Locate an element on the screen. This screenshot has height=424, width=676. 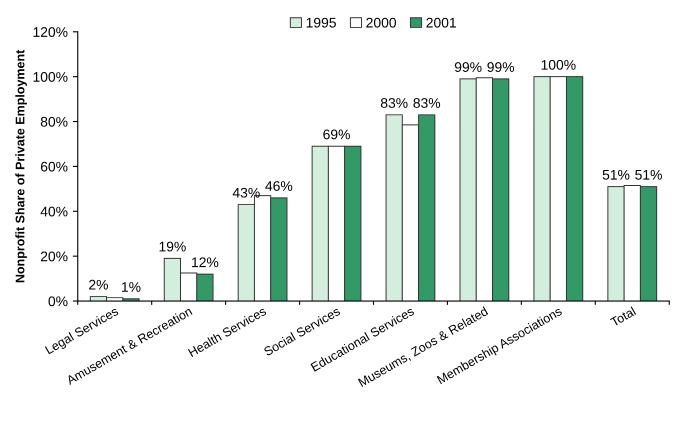
y-tick-label: 80% is located at coordinates (54, 121).